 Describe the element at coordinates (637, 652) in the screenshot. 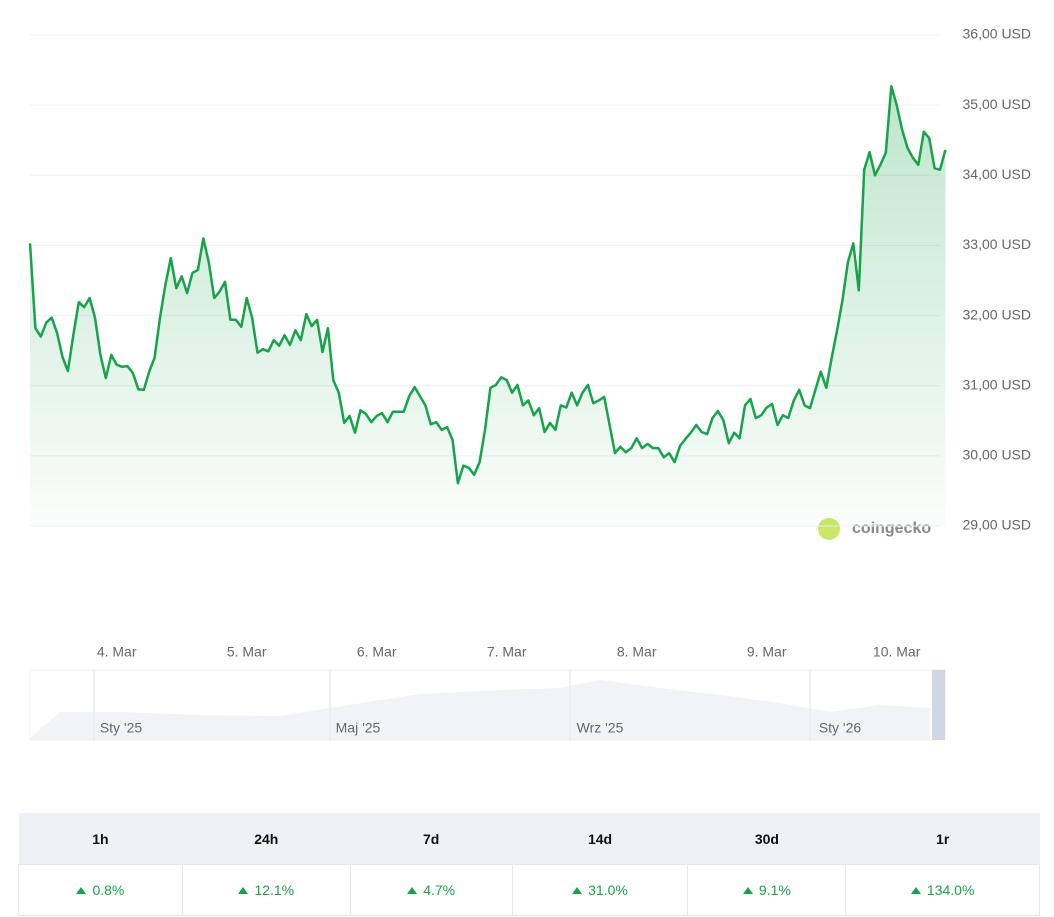

I see `x-tick-label: 8. Mar` at that location.